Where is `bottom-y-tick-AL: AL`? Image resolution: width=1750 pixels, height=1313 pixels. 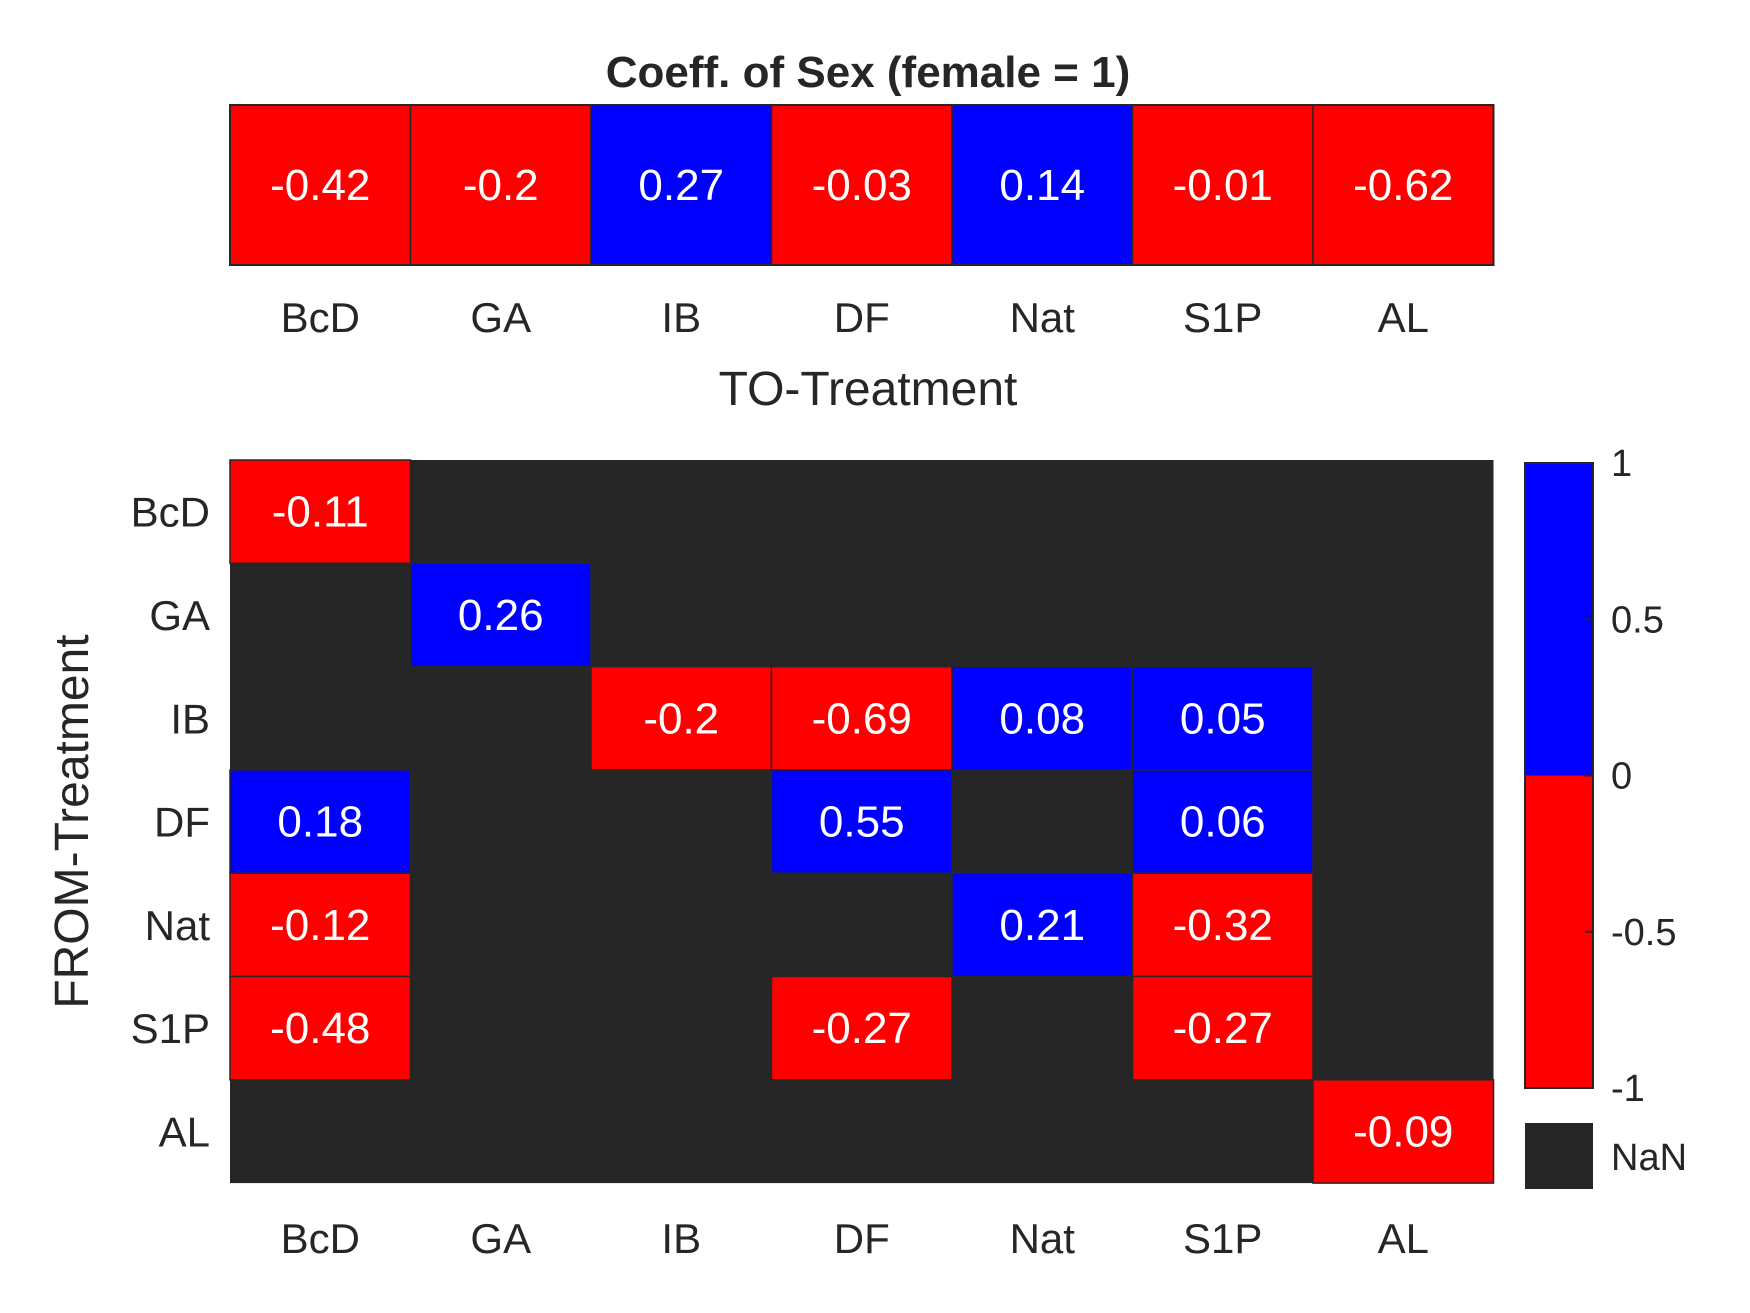
bottom-y-tick-AL: AL is located at coordinates (184, 1131).